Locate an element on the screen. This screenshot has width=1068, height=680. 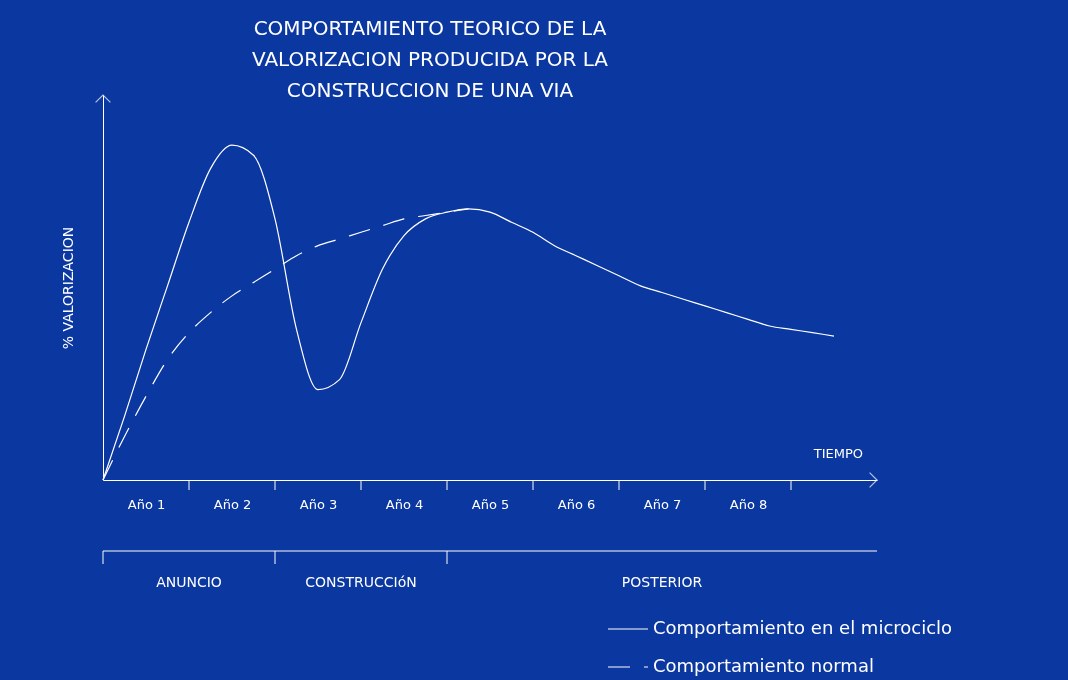
x-tick-label: Año 8 is located at coordinates (748, 504).